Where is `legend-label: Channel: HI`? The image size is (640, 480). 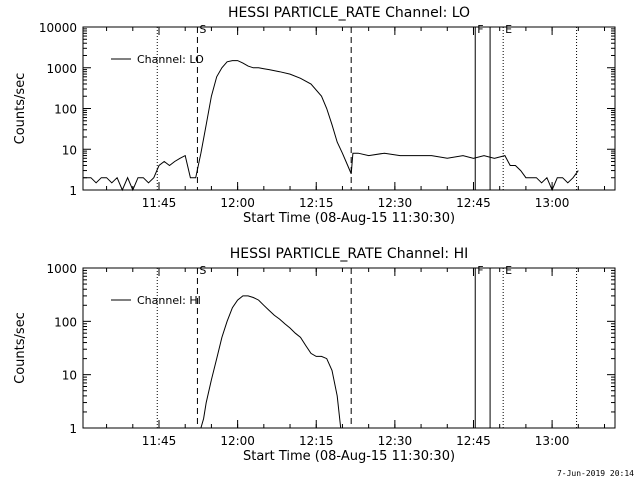
legend-label: Channel: HI is located at coordinates (169, 300).